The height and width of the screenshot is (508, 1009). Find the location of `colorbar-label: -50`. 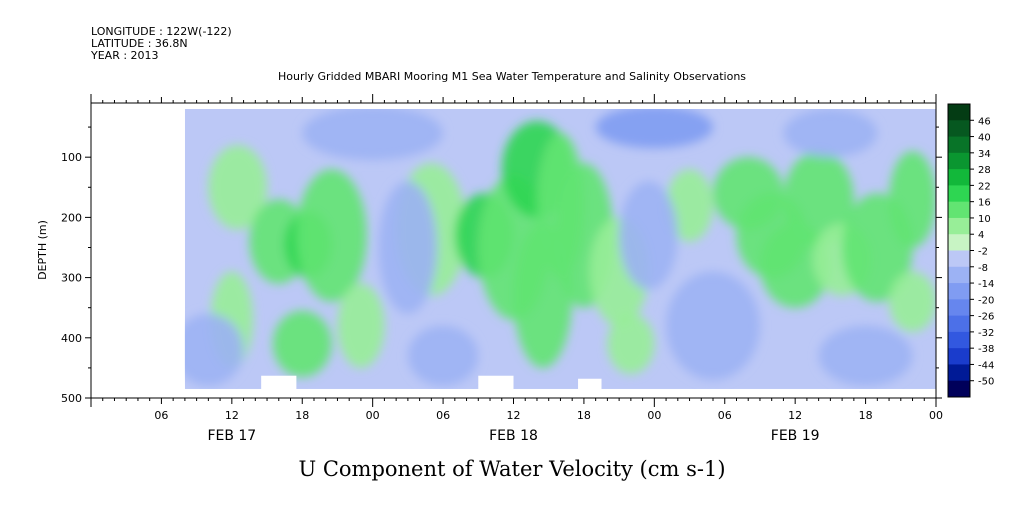

colorbar-label: -50 is located at coordinates (986, 382).